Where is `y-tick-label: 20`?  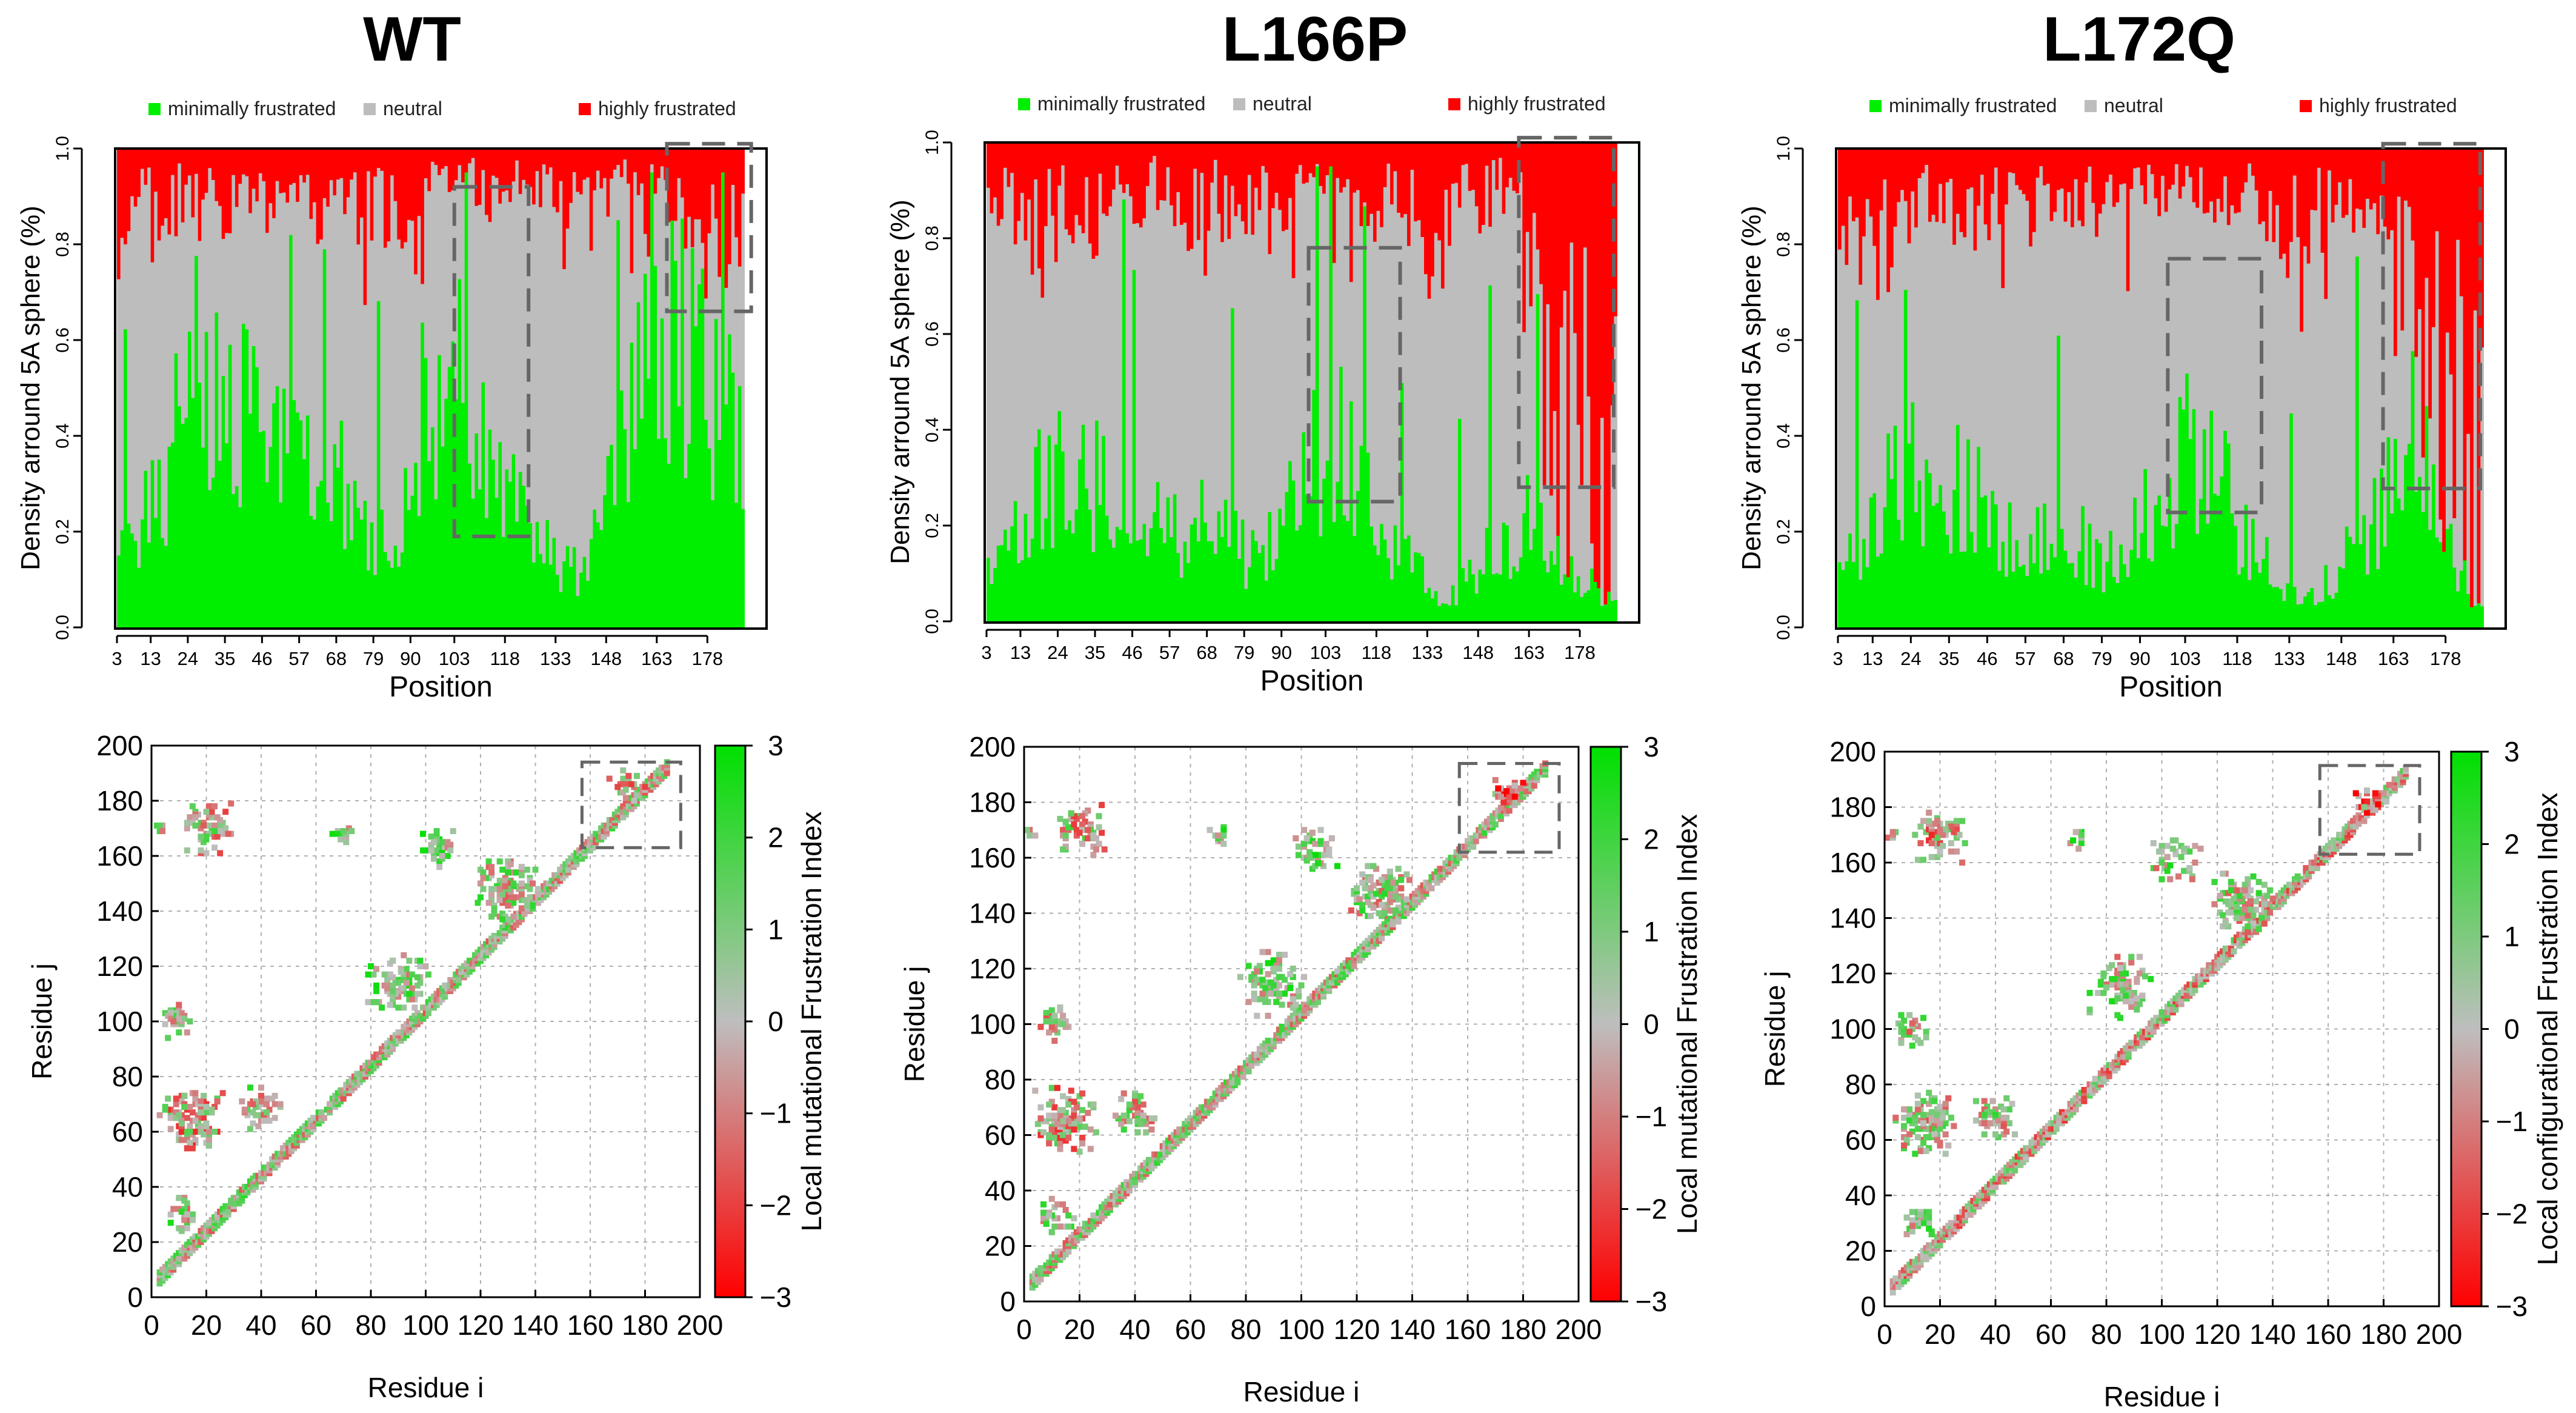
y-tick-label: 20 is located at coordinates (1000, 1246).